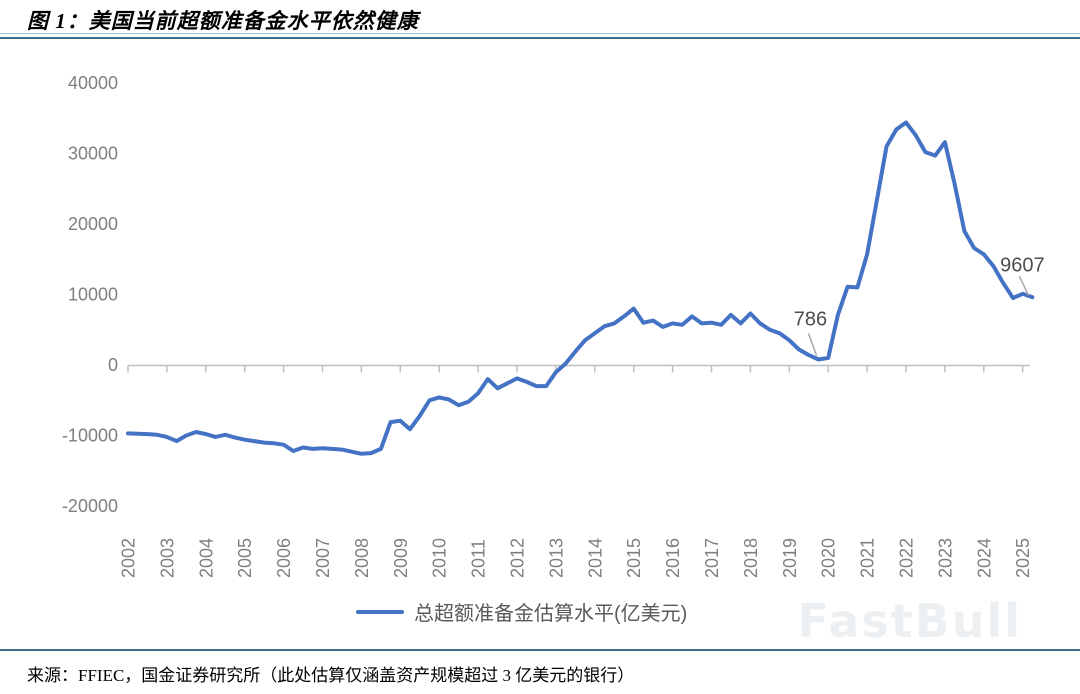  I want to click on x-axis-label: 2014, so click(595, 558).